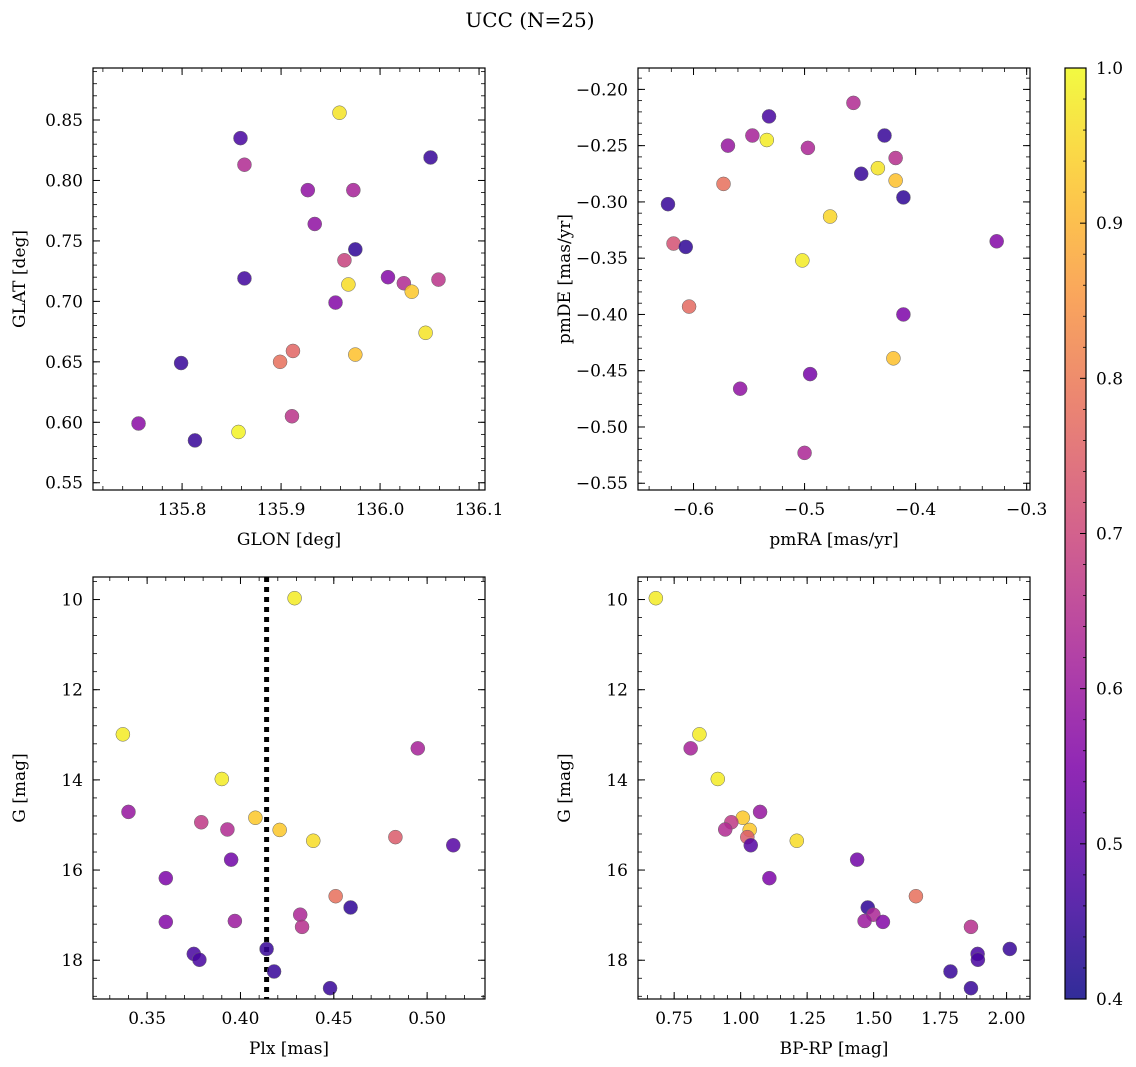  I want to click on x-tick-label: −0.4, so click(915, 510).